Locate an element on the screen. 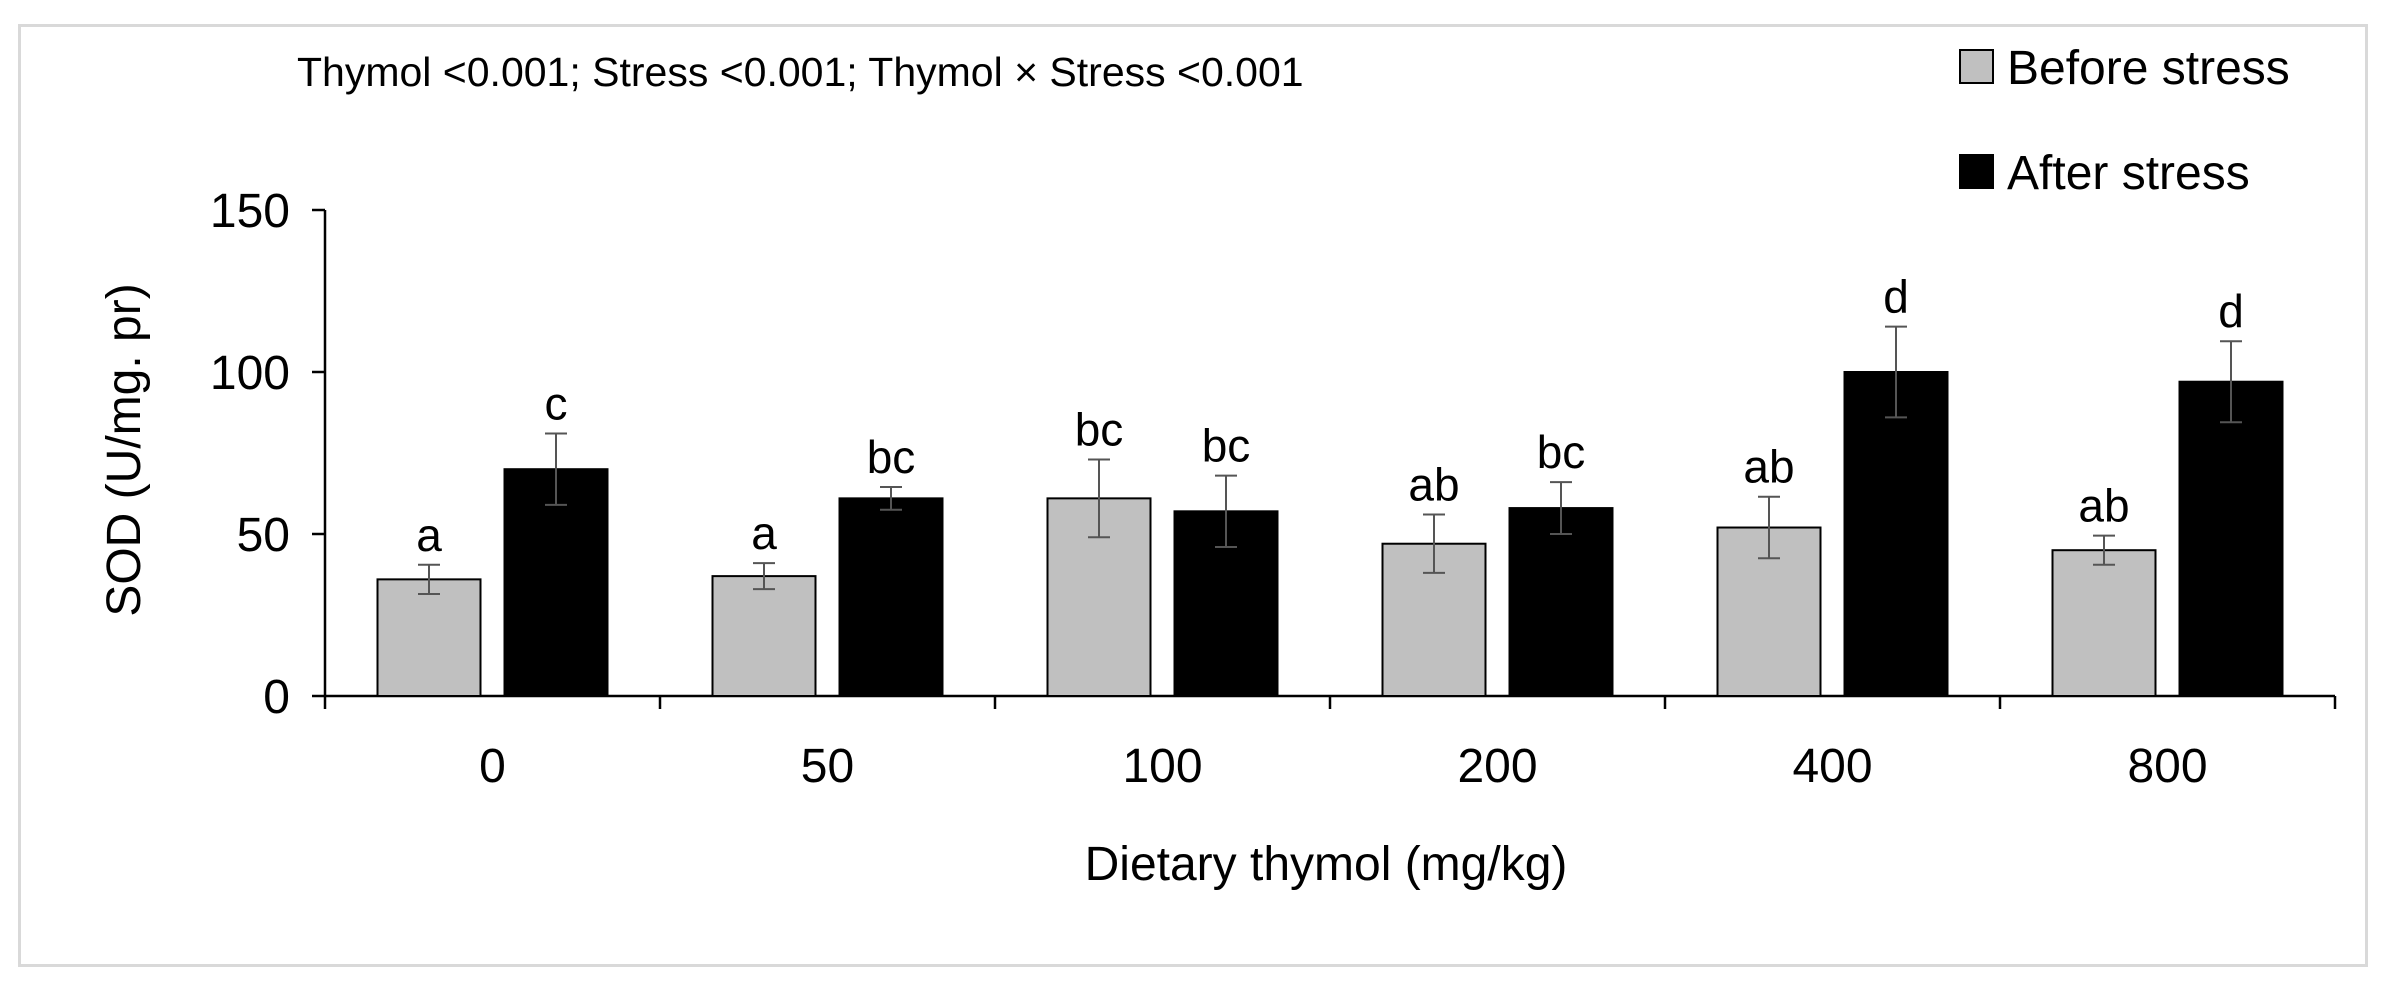 The height and width of the screenshot is (985, 2389). x-tick-label: 400 is located at coordinates (1832, 766).